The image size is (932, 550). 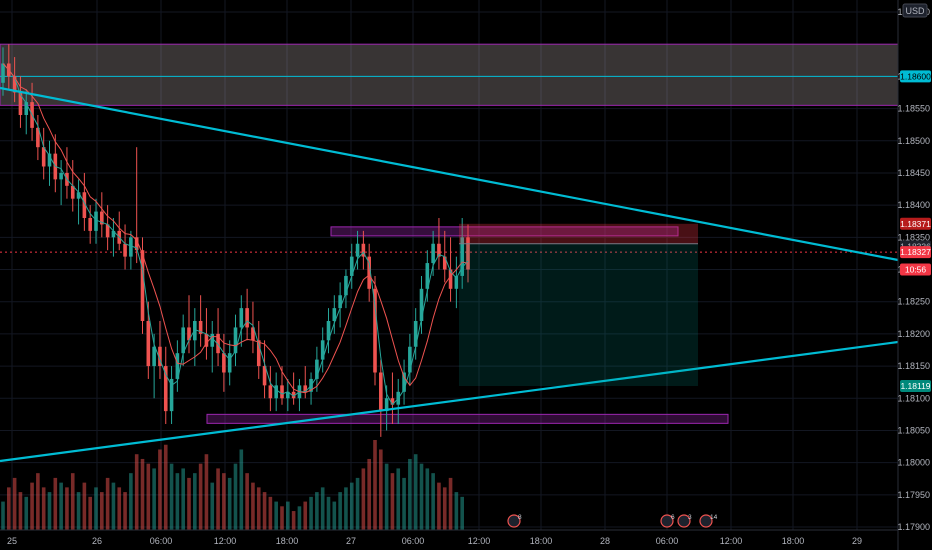 I want to click on supply-zone-box, so click(x=449, y=74).